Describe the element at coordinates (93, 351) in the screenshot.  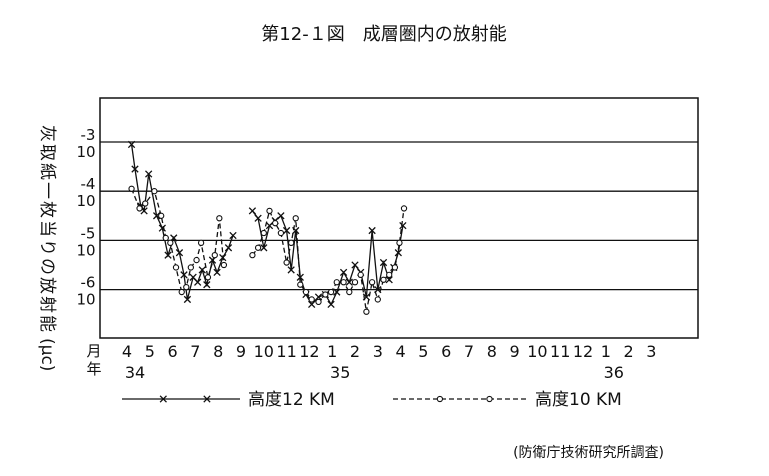
I see `month-row-label: 月` at that location.